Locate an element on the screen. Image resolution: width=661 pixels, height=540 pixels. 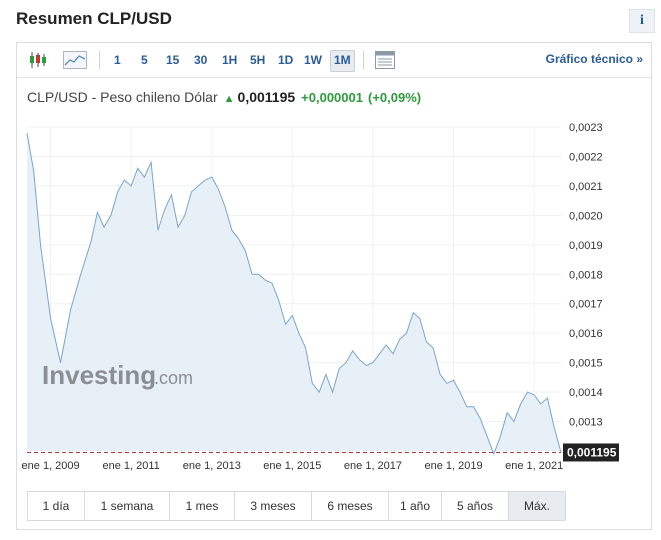
y-tick-label: 0,0018 is located at coordinates (586, 275).